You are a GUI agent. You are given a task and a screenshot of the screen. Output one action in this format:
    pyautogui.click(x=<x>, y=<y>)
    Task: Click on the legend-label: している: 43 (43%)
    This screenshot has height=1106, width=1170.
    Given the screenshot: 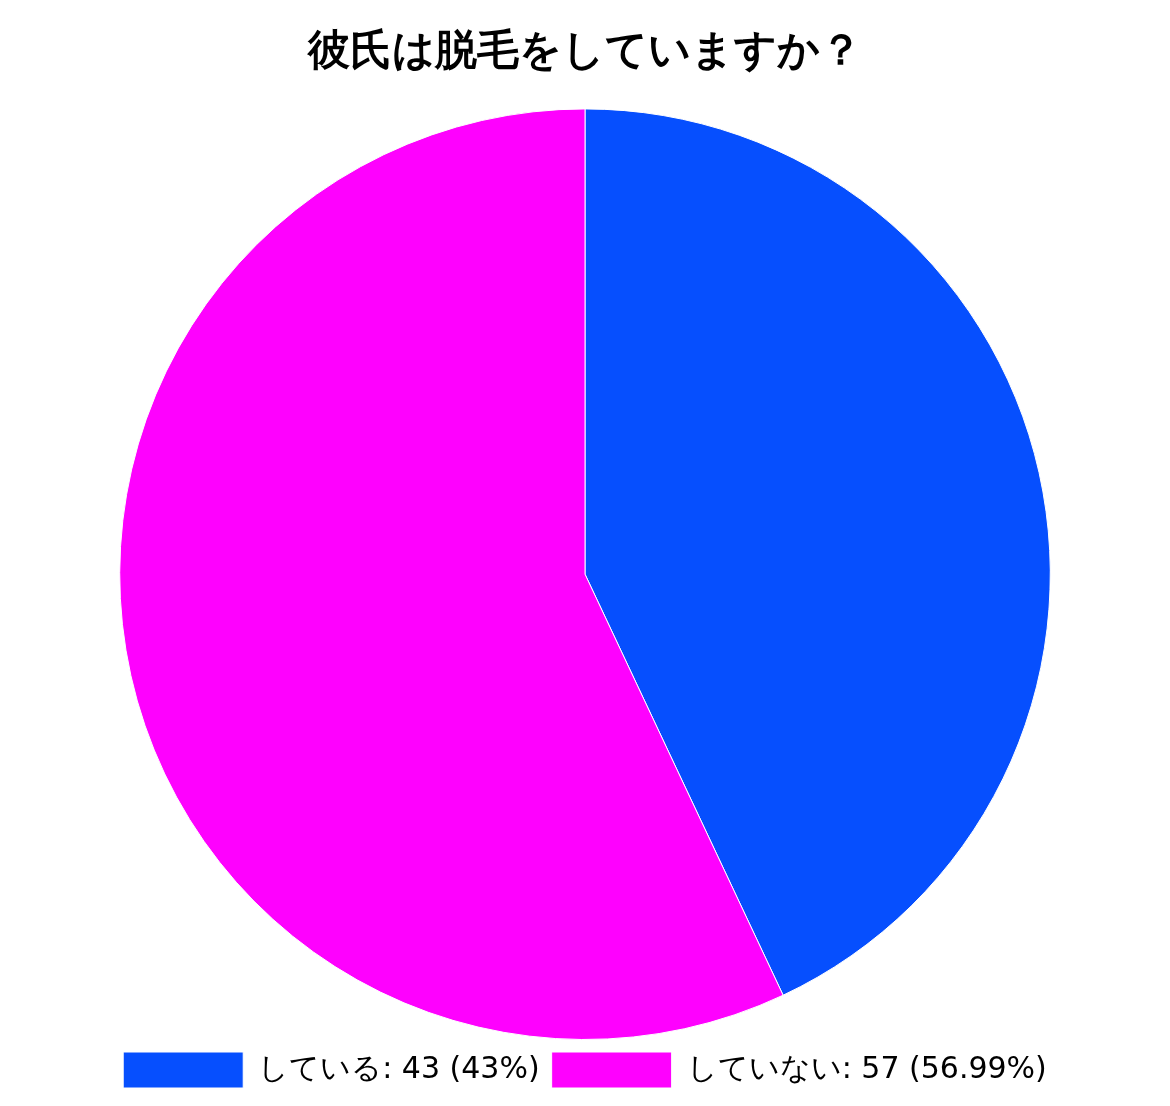 What is the action you would take?
    pyautogui.click(x=399, y=1067)
    